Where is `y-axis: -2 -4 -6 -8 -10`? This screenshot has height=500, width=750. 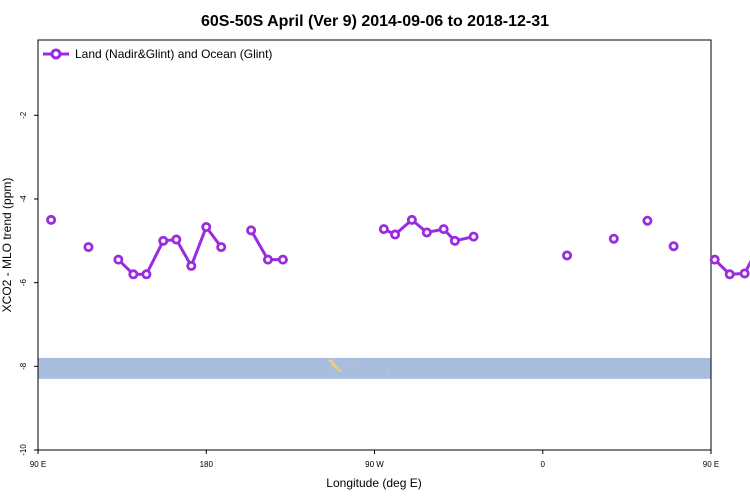 y-axis: -2 -4 -6 -8 -10 is located at coordinates (28, 283).